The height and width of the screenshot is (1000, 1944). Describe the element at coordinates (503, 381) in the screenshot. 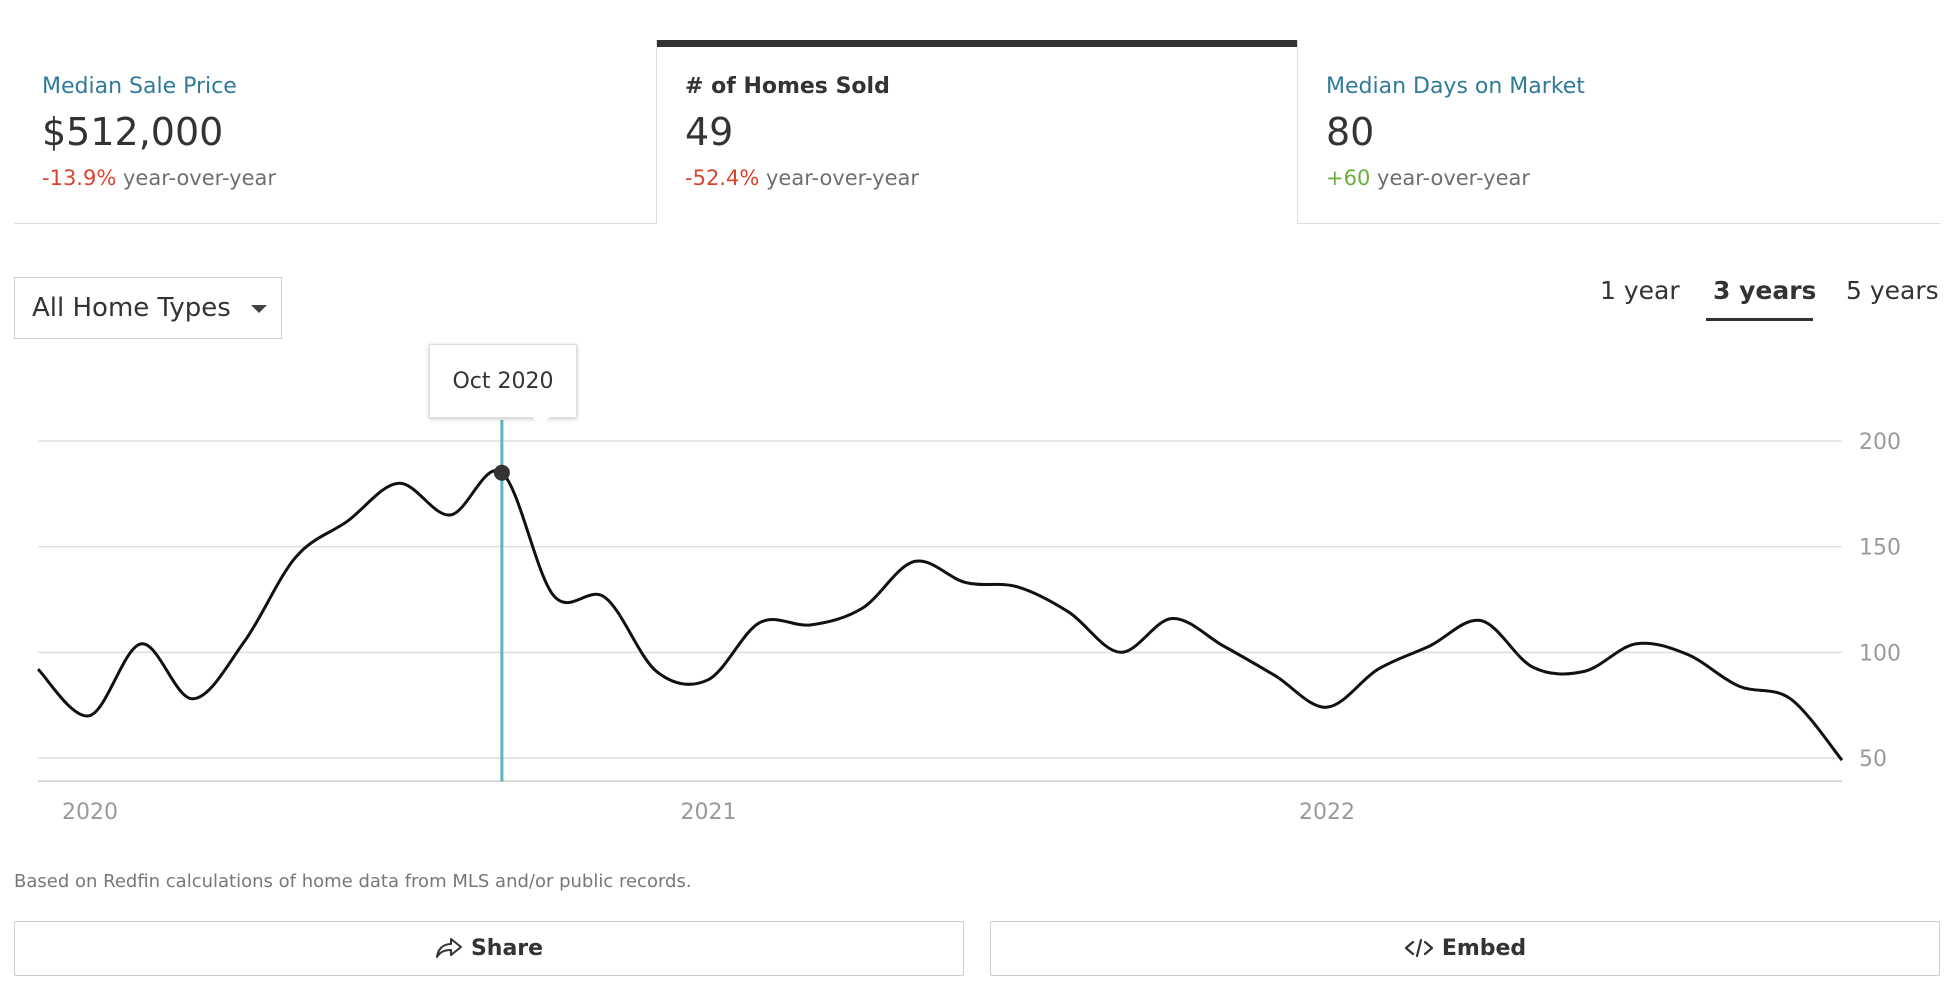

I see `chart-tooltip: Oct 2020` at that location.